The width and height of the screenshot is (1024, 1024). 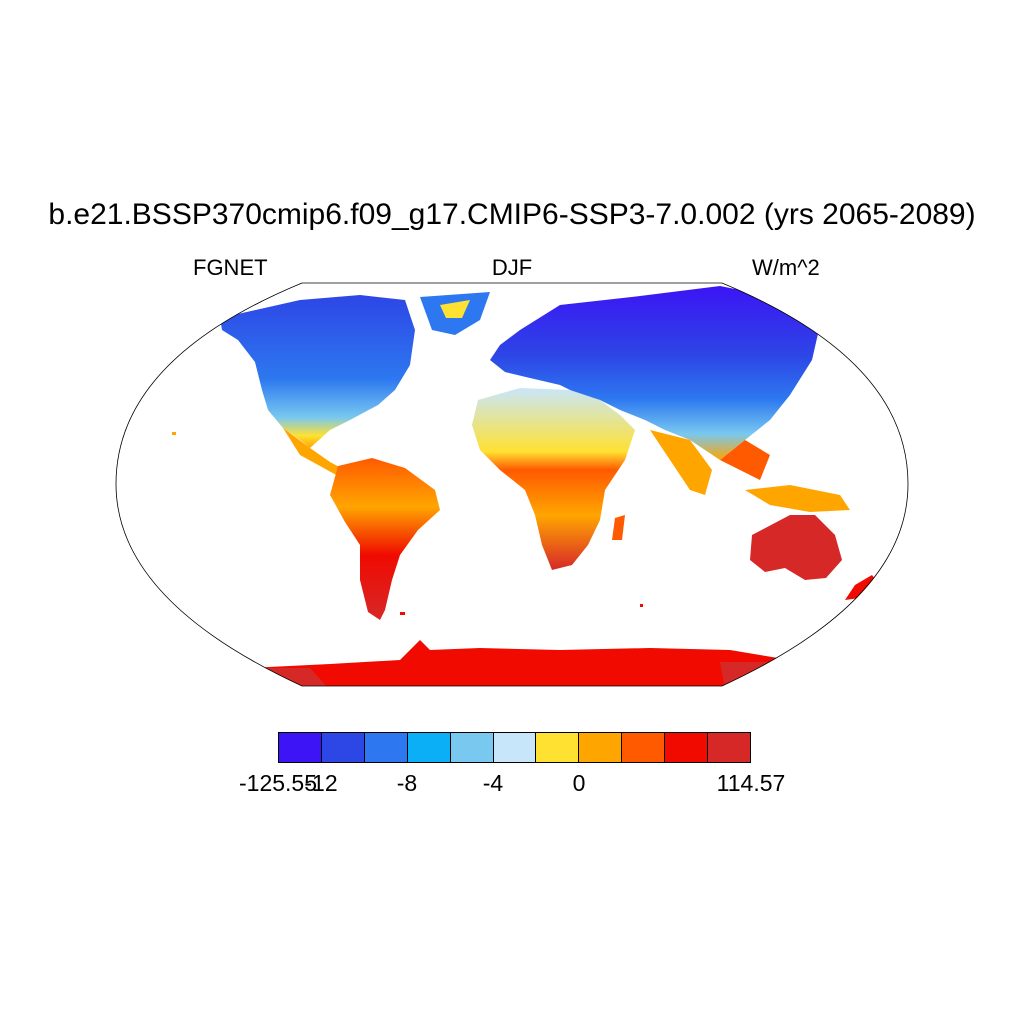 What do you see at coordinates (786, 267) in the screenshot?
I see `units-label: W/m^2` at bounding box center [786, 267].